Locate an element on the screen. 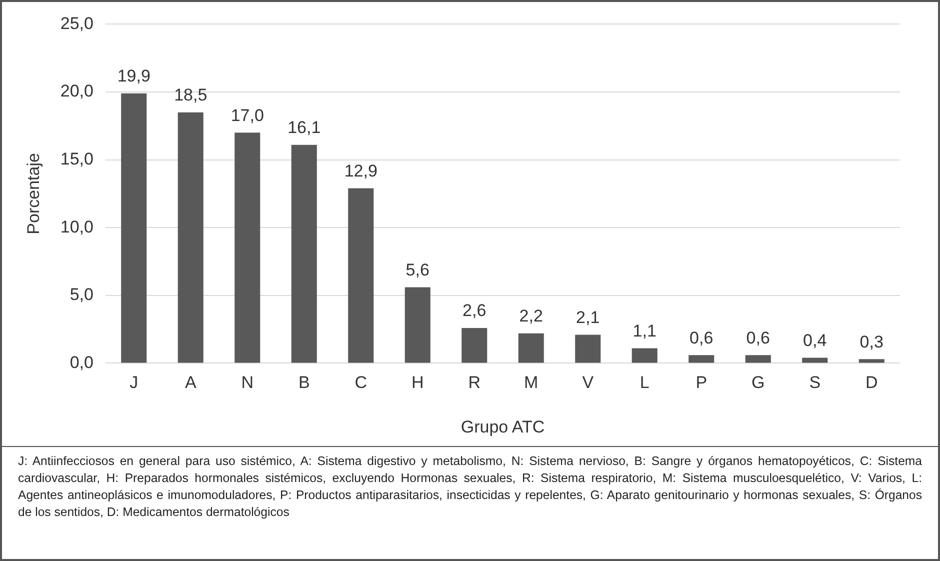  x-tick-label: C is located at coordinates (361, 382).